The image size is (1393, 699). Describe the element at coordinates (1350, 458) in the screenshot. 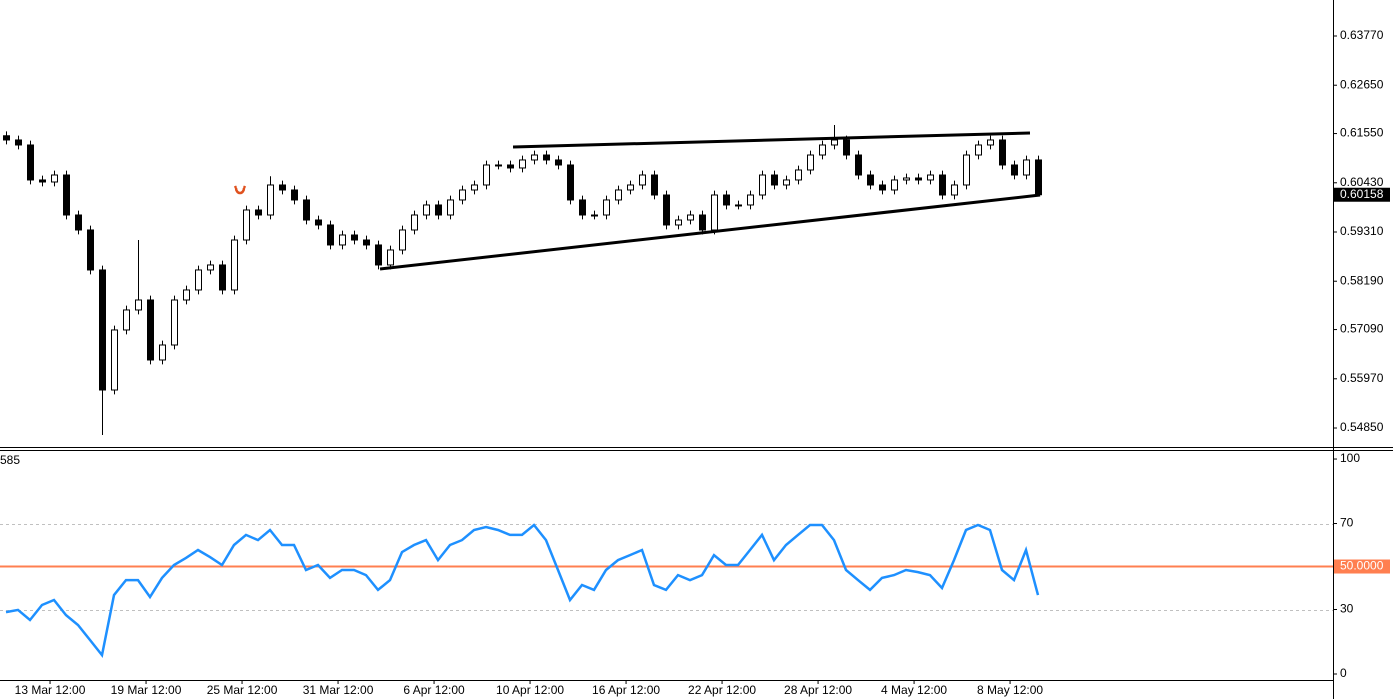

I see `y-tick-label: 100` at that location.